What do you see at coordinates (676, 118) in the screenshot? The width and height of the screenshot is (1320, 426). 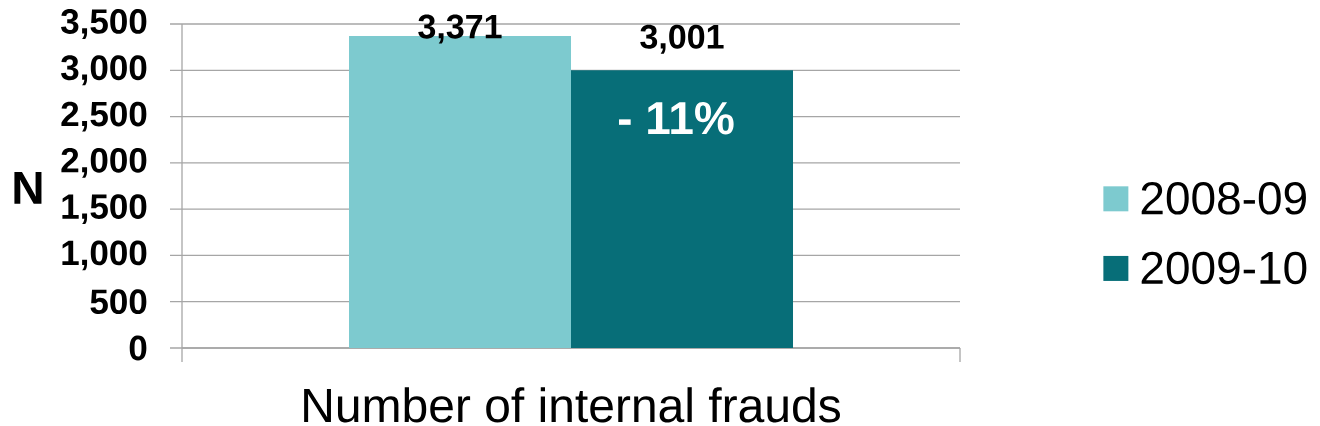 I see `annotation: - 11%` at bounding box center [676, 118].